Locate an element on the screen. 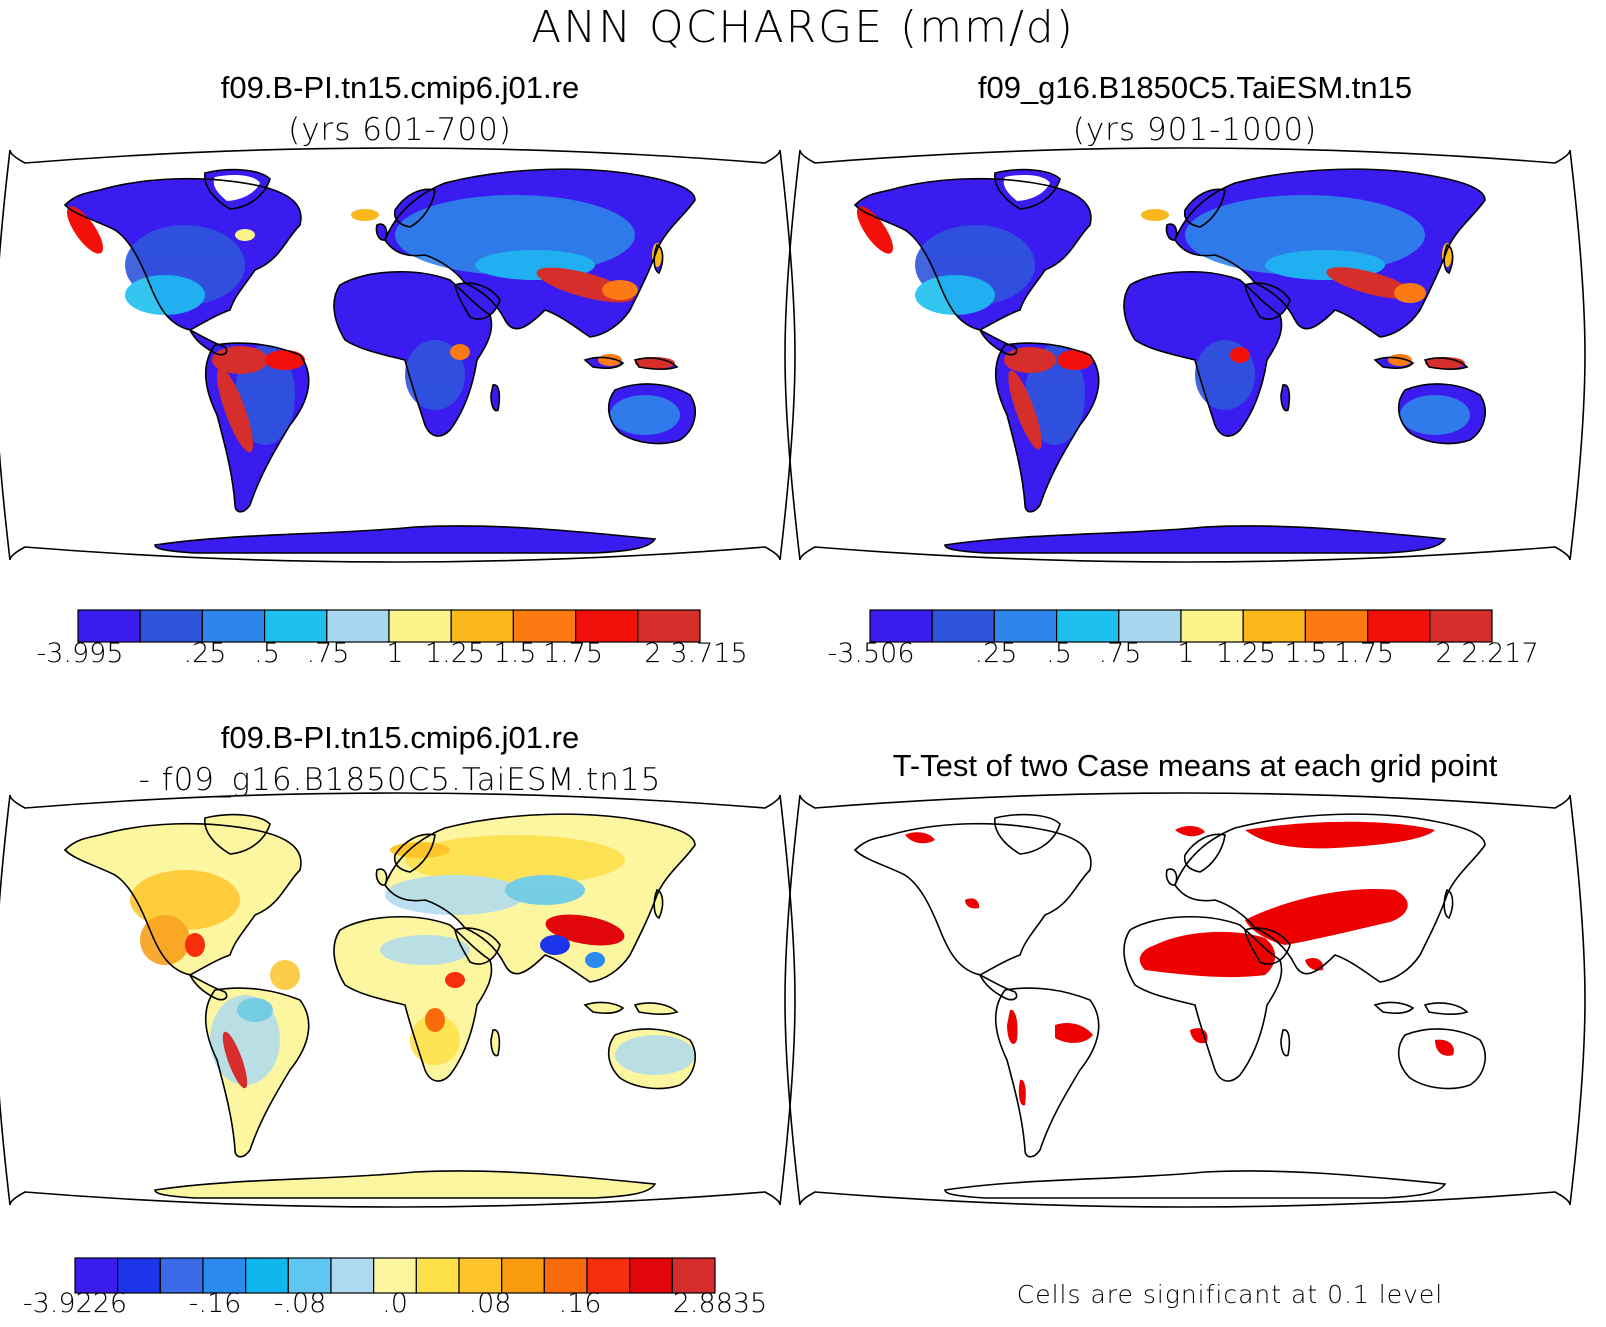  case1-tick-2: .5 is located at coordinates (267, 653).